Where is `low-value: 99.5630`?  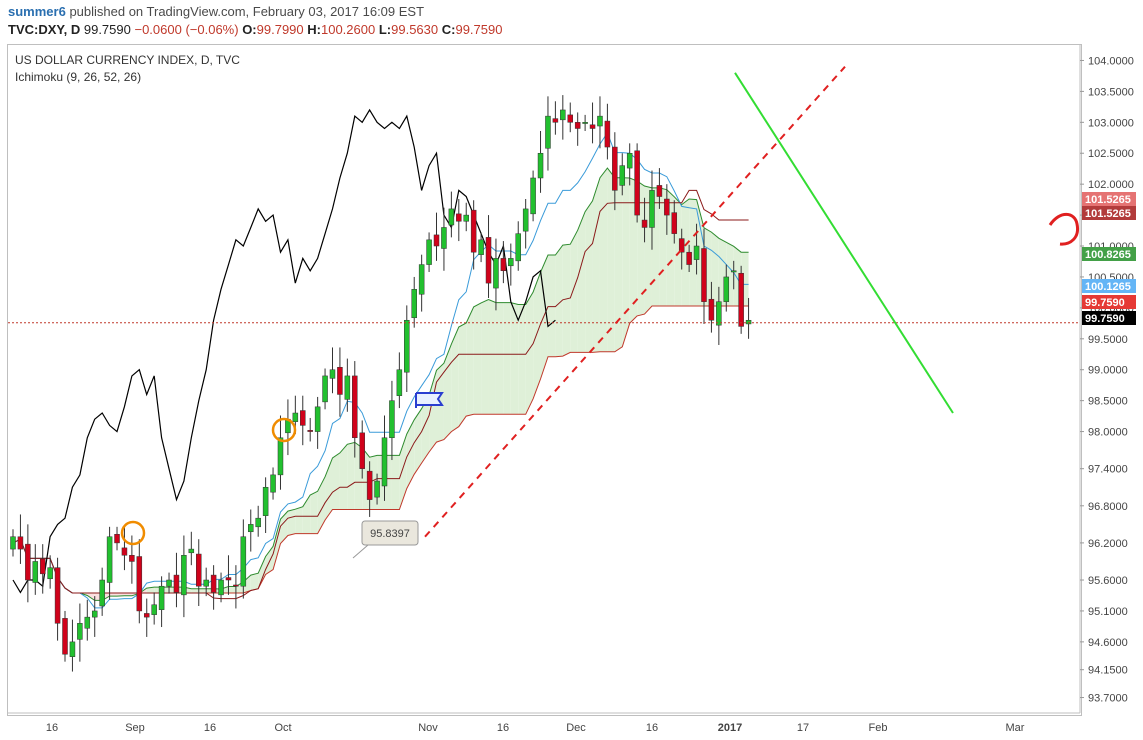
low-value: 99.5630 is located at coordinates (415, 29).